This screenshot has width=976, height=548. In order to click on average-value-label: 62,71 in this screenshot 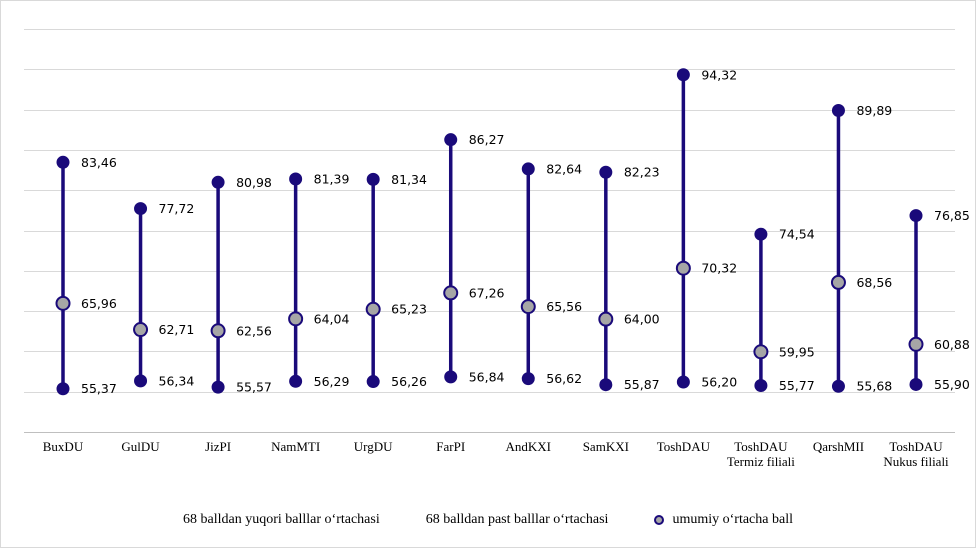, I will do `click(177, 329)`.